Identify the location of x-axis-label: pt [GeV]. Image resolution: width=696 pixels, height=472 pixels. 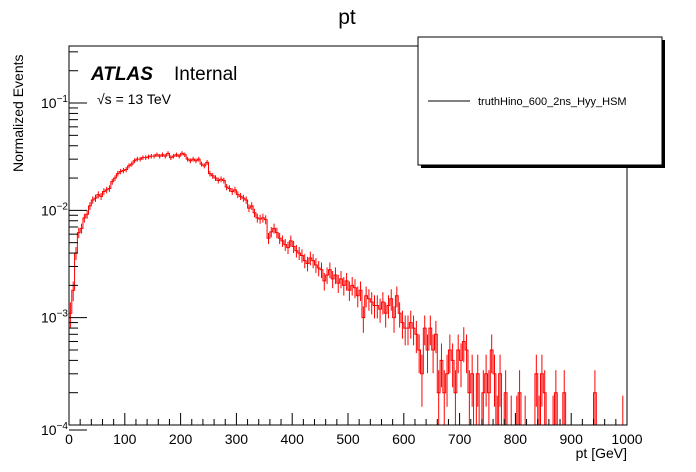
(601, 453).